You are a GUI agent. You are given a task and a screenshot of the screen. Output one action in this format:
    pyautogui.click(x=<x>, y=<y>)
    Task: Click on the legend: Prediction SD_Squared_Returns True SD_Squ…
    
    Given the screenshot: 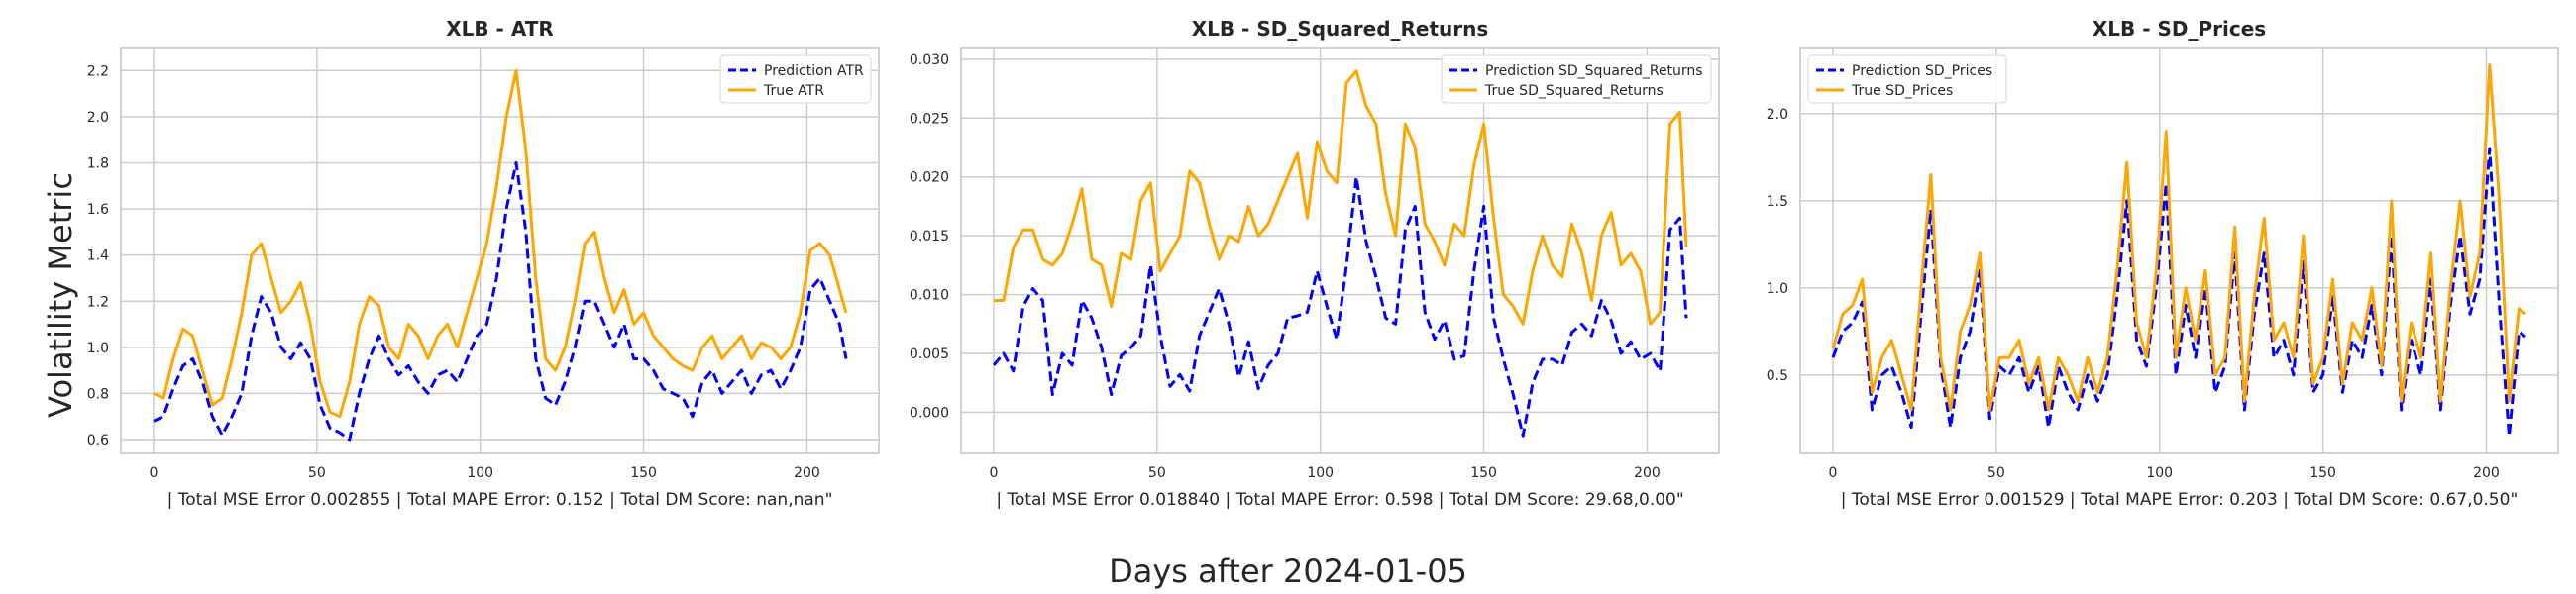 What is the action you would take?
    pyautogui.click(x=1577, y=79)
    